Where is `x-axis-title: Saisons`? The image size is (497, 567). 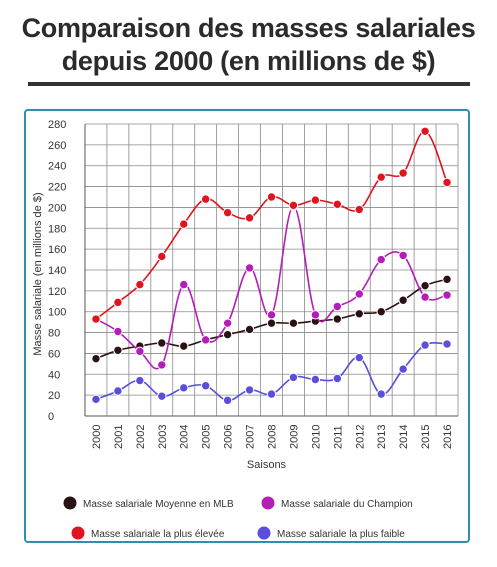 x-axis-title: Saisons is located at coordinates (267, 465).